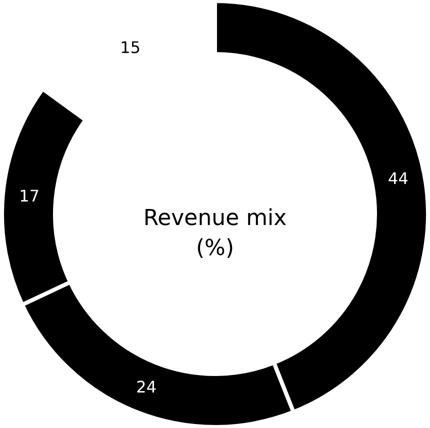 The width and height of the screenshot is (430, 428). Describe the element at coordinates (398, 178) in the screenshot. I see `data-label: 44` at that location.